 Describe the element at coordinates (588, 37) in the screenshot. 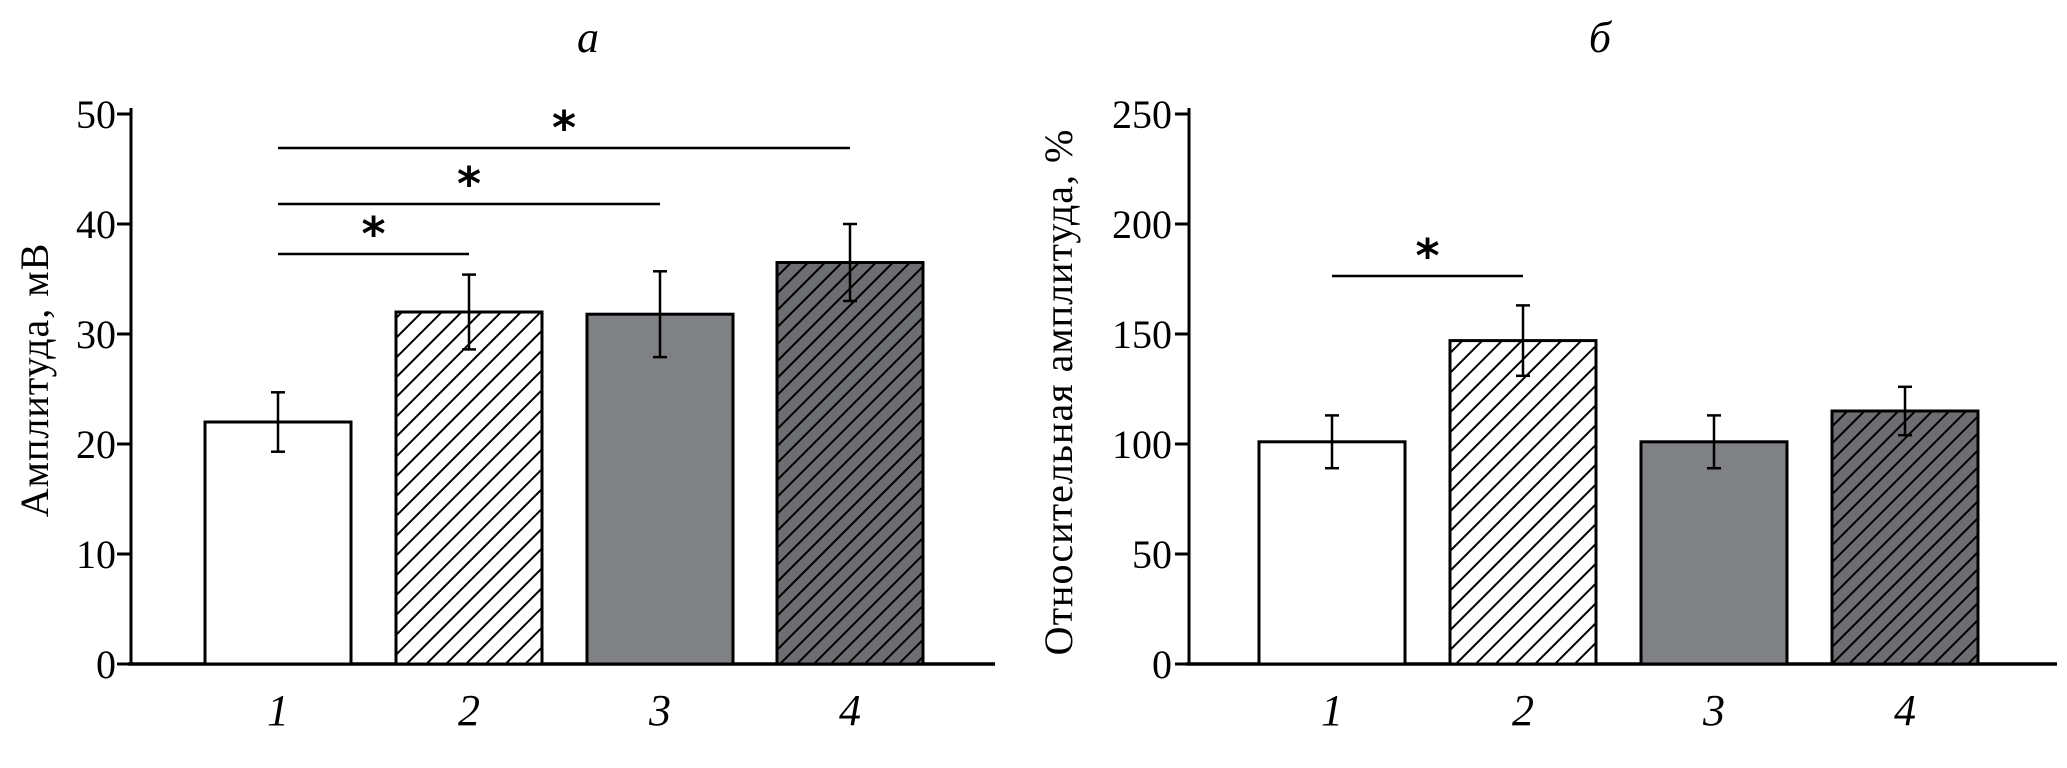

I see `panel-label: а` at that location.